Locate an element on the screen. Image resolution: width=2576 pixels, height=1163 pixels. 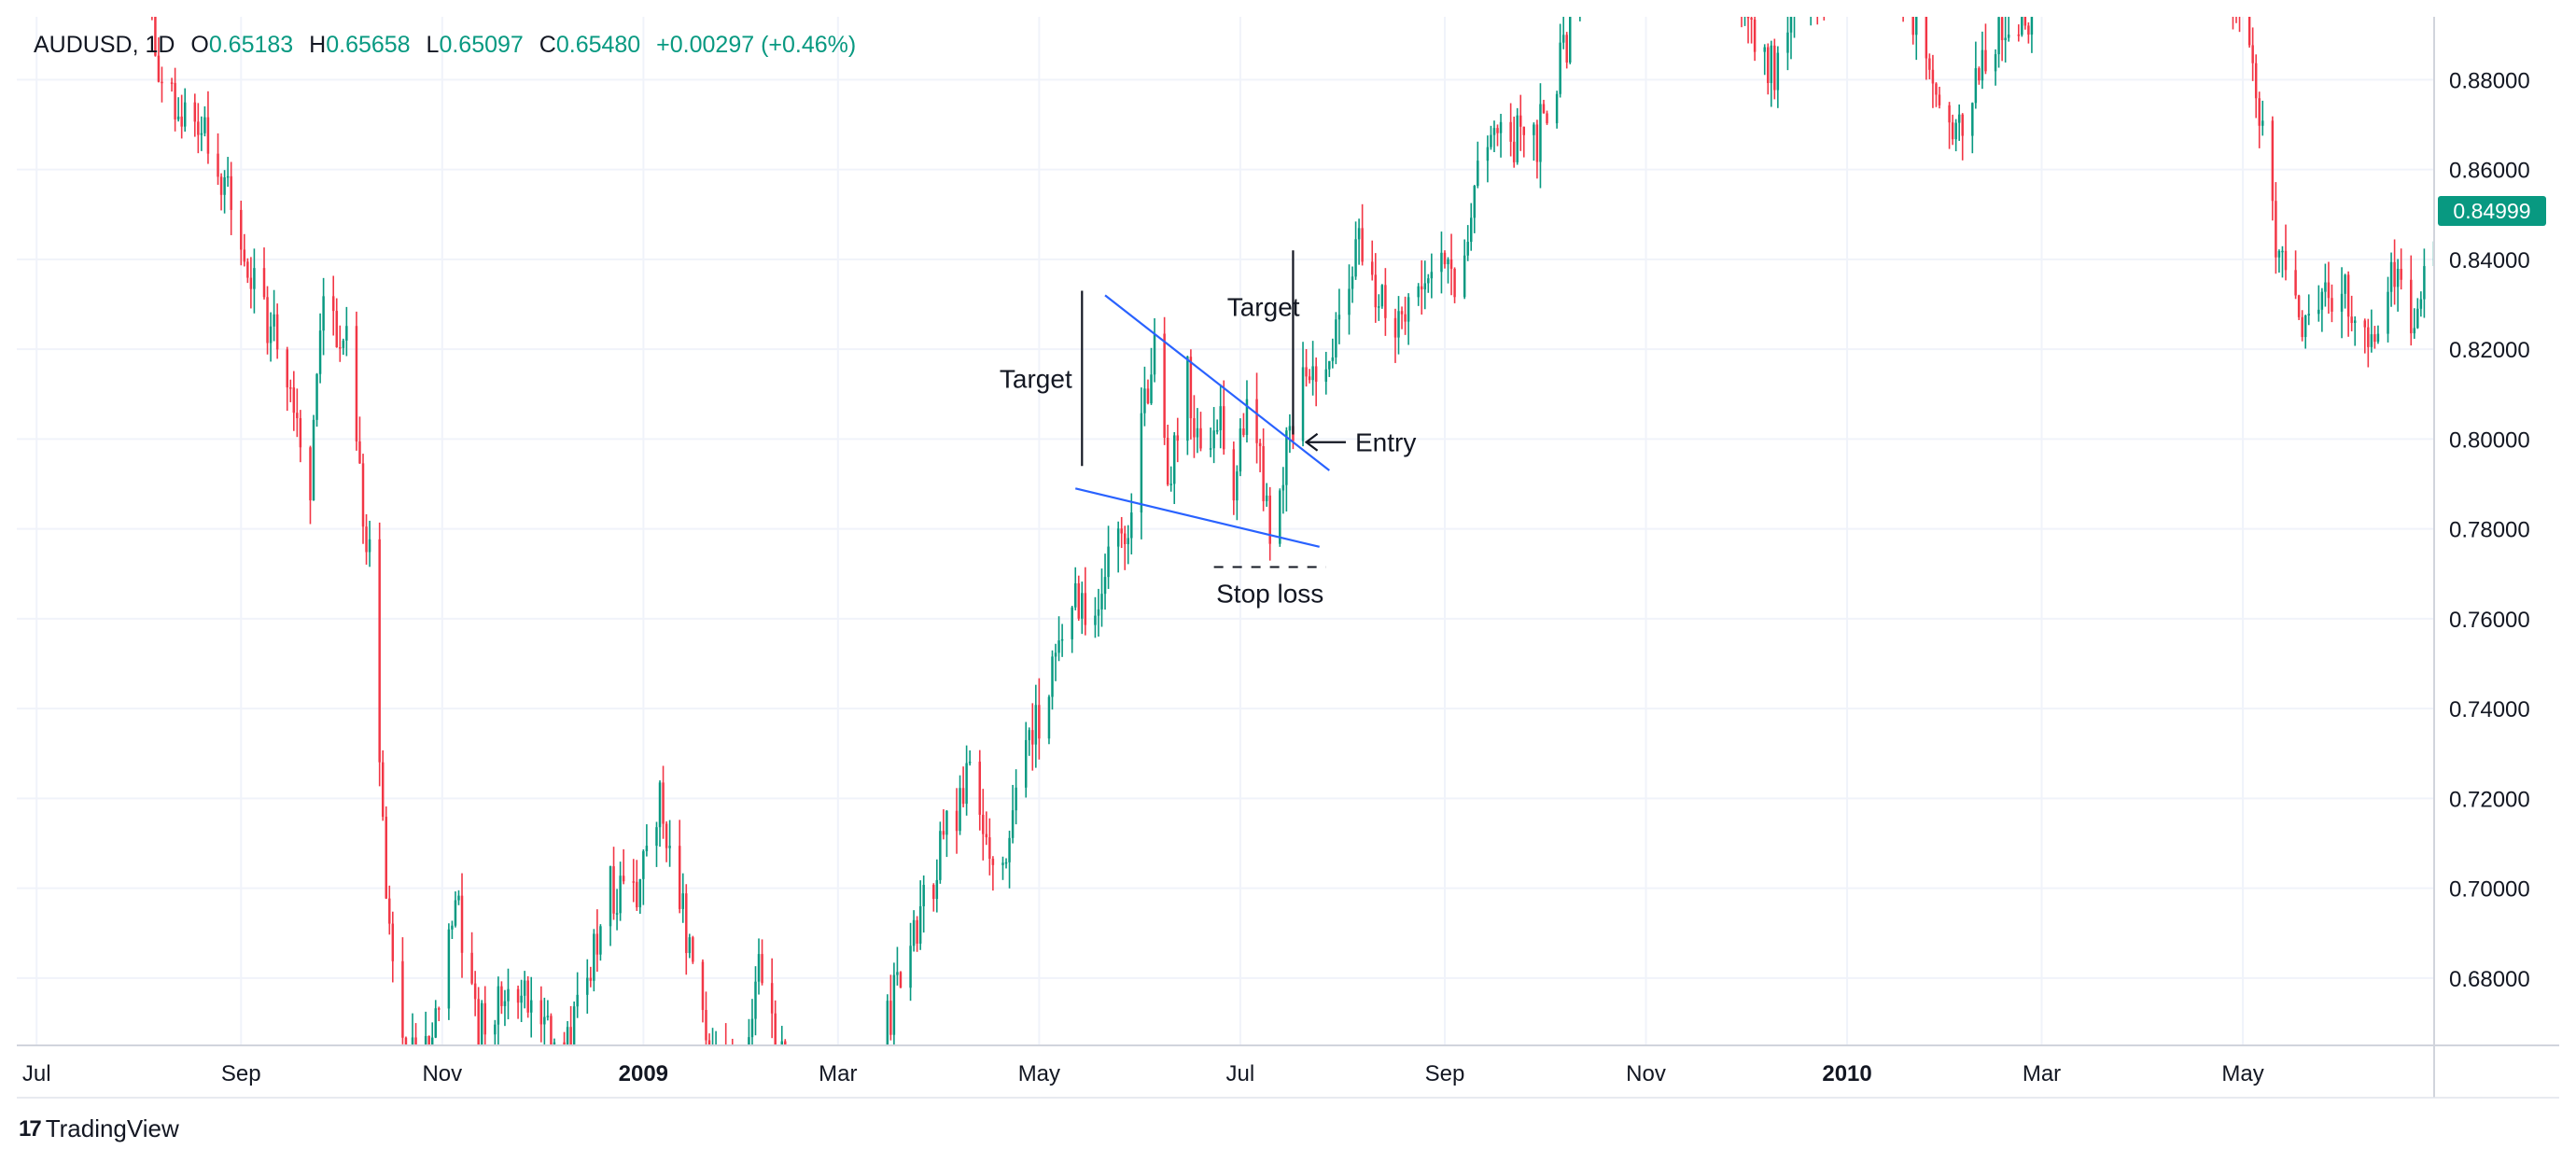
trendline-upper is located at coordinates (1217, 382).